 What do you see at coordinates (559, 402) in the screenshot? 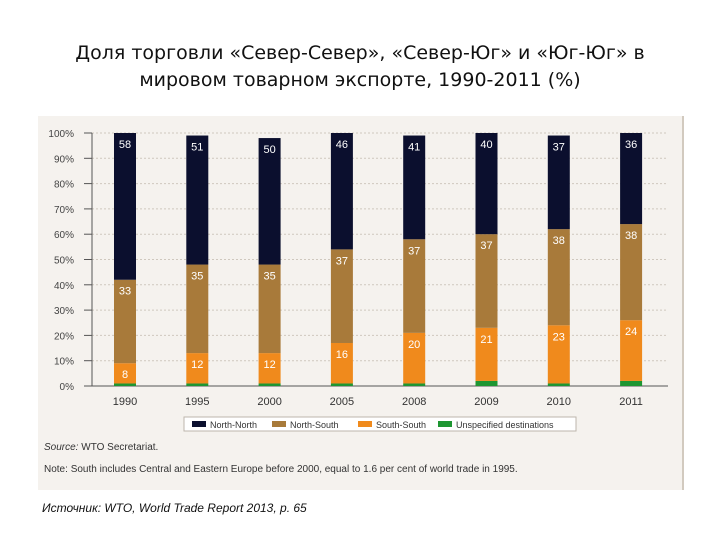
I see `x-tick-label: 2010` at bounding box center [559, 402].